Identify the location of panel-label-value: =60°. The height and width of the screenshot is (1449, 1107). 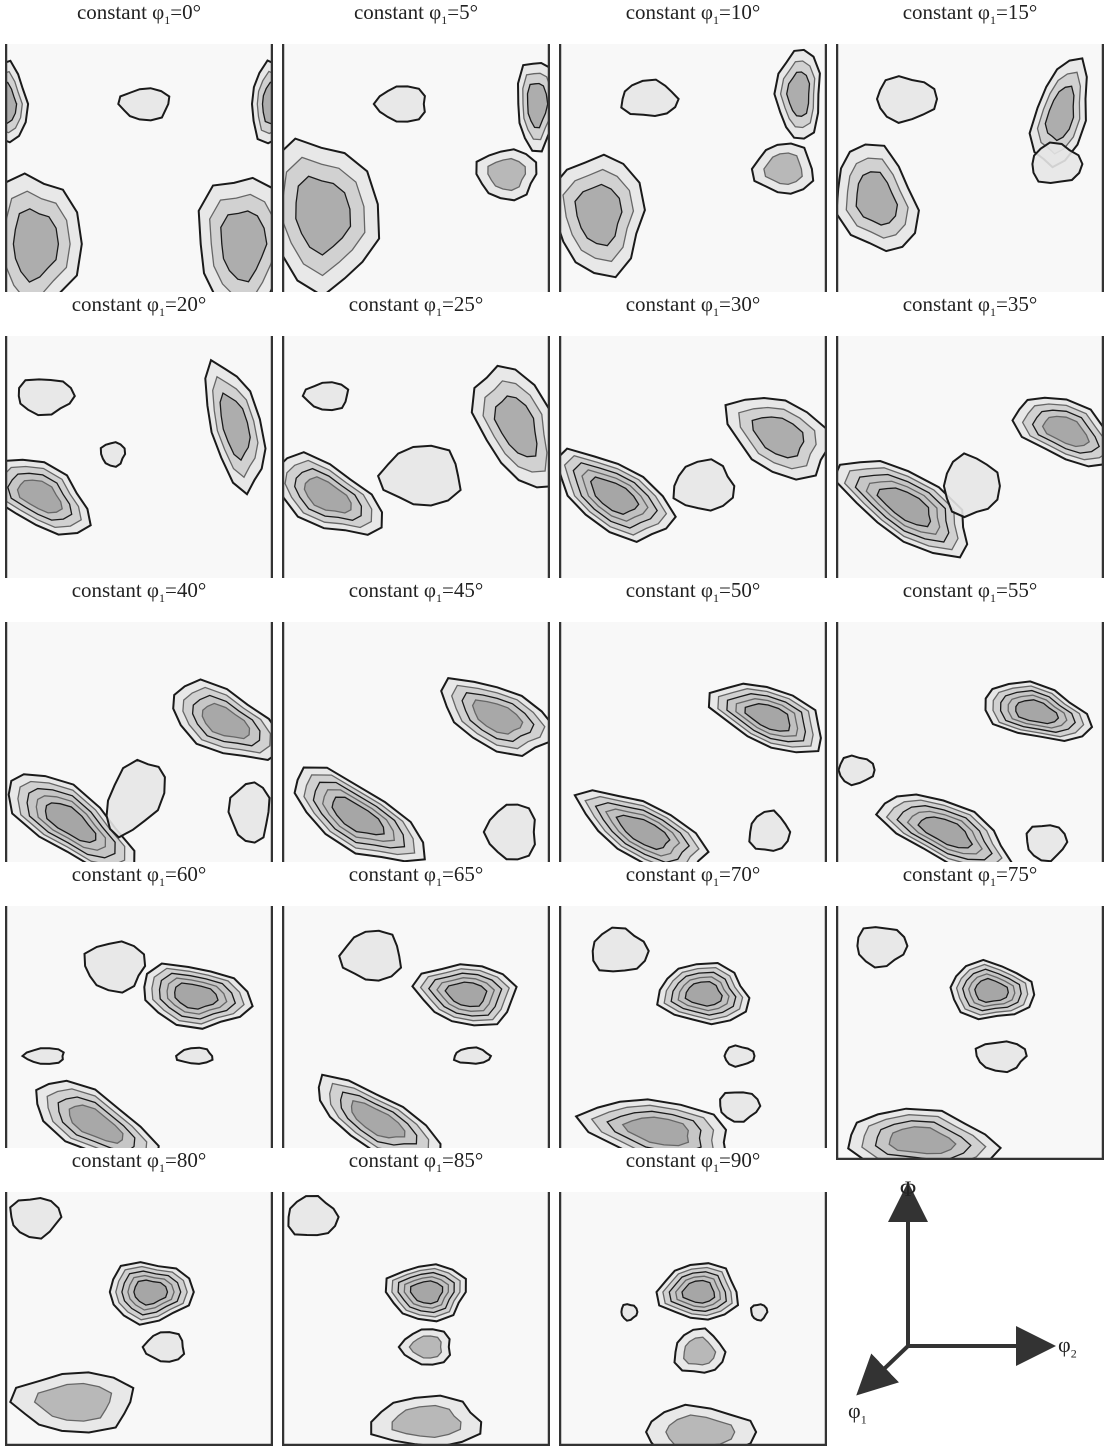
(185, 874).